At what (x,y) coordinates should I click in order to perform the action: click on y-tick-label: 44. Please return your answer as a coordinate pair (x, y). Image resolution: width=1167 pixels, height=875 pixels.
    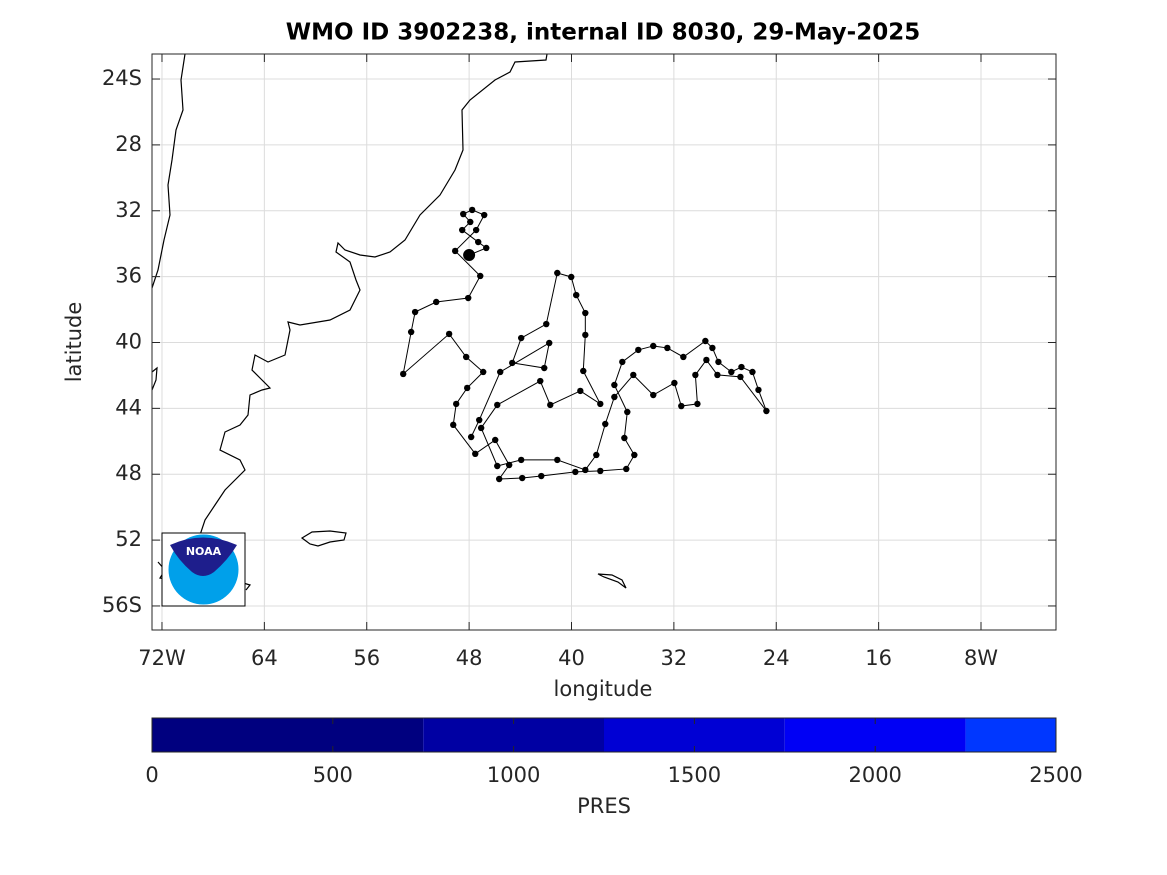
    Looking at the image, I should click on (128, 407).